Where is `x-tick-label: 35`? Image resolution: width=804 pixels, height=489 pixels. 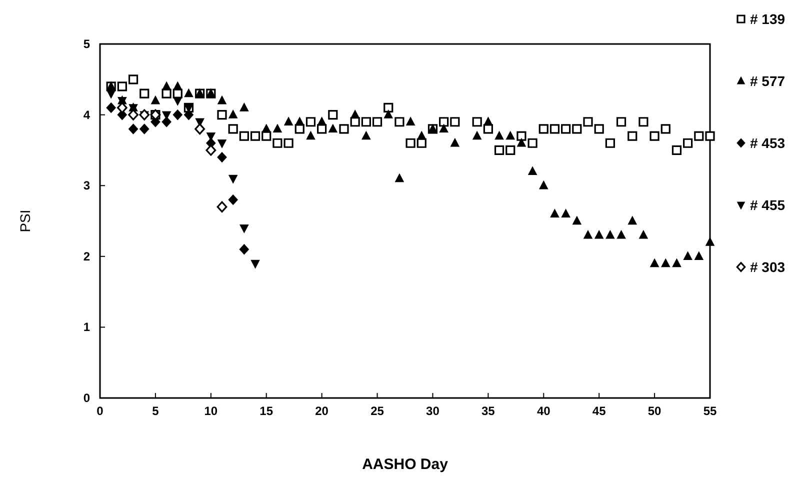 x-tick-label: 35 is located at coordinates (489, 411).